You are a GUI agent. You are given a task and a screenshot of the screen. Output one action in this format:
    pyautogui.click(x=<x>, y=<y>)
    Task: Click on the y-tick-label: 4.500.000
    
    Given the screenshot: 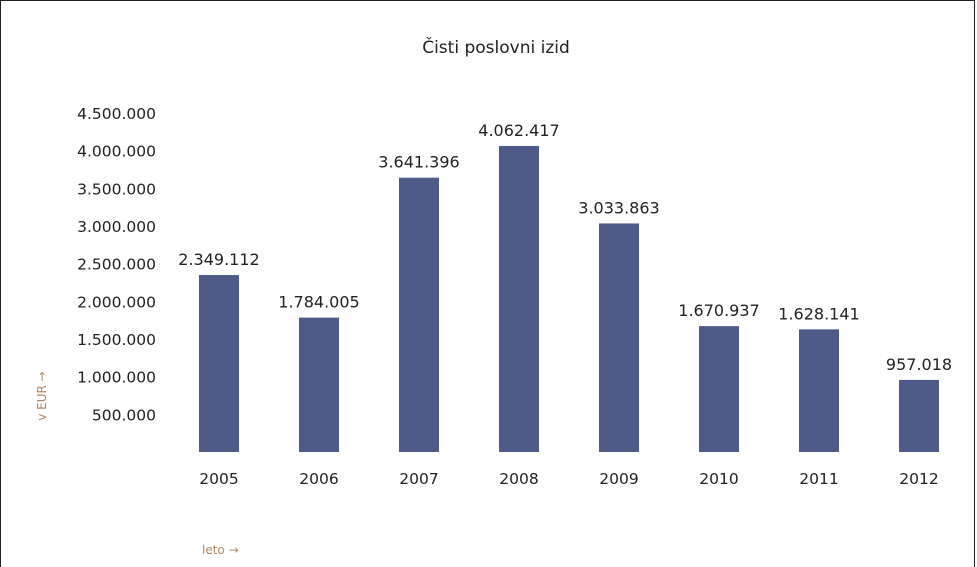 What is the action you would take?
    pyautogui.click(x=116, y=114)
    